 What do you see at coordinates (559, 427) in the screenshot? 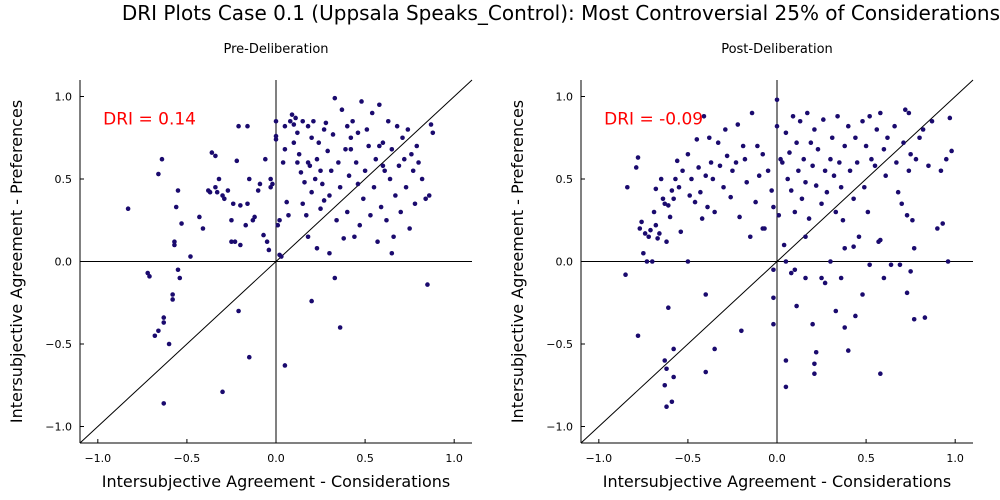
I see `panel2-y-tick-label: −1.0` at bounding box center [559, 427].